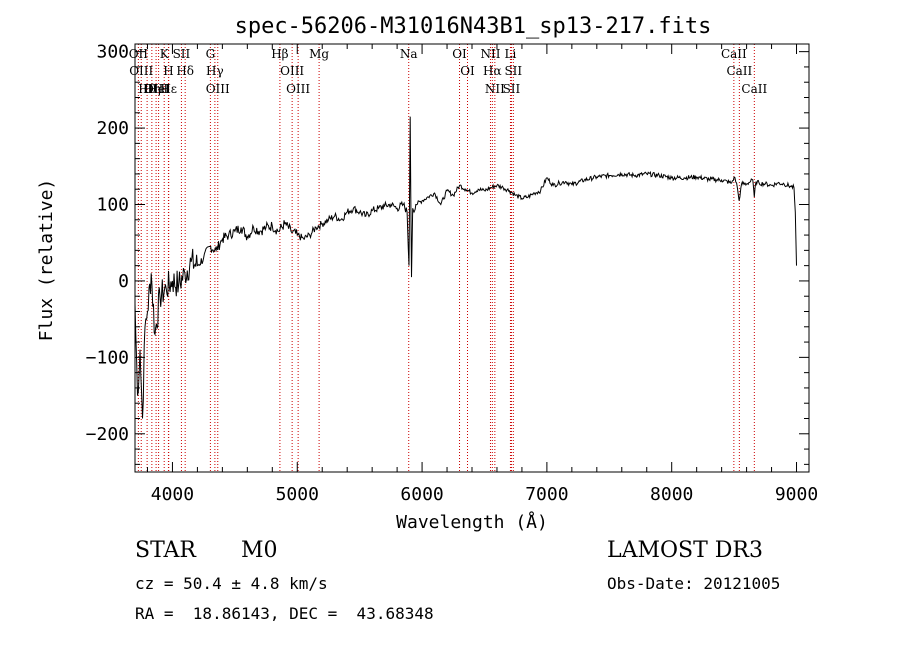  Describe the element at coordinates (107, 357) in the screenshot. I see `y-tick-label: −100` at that location.